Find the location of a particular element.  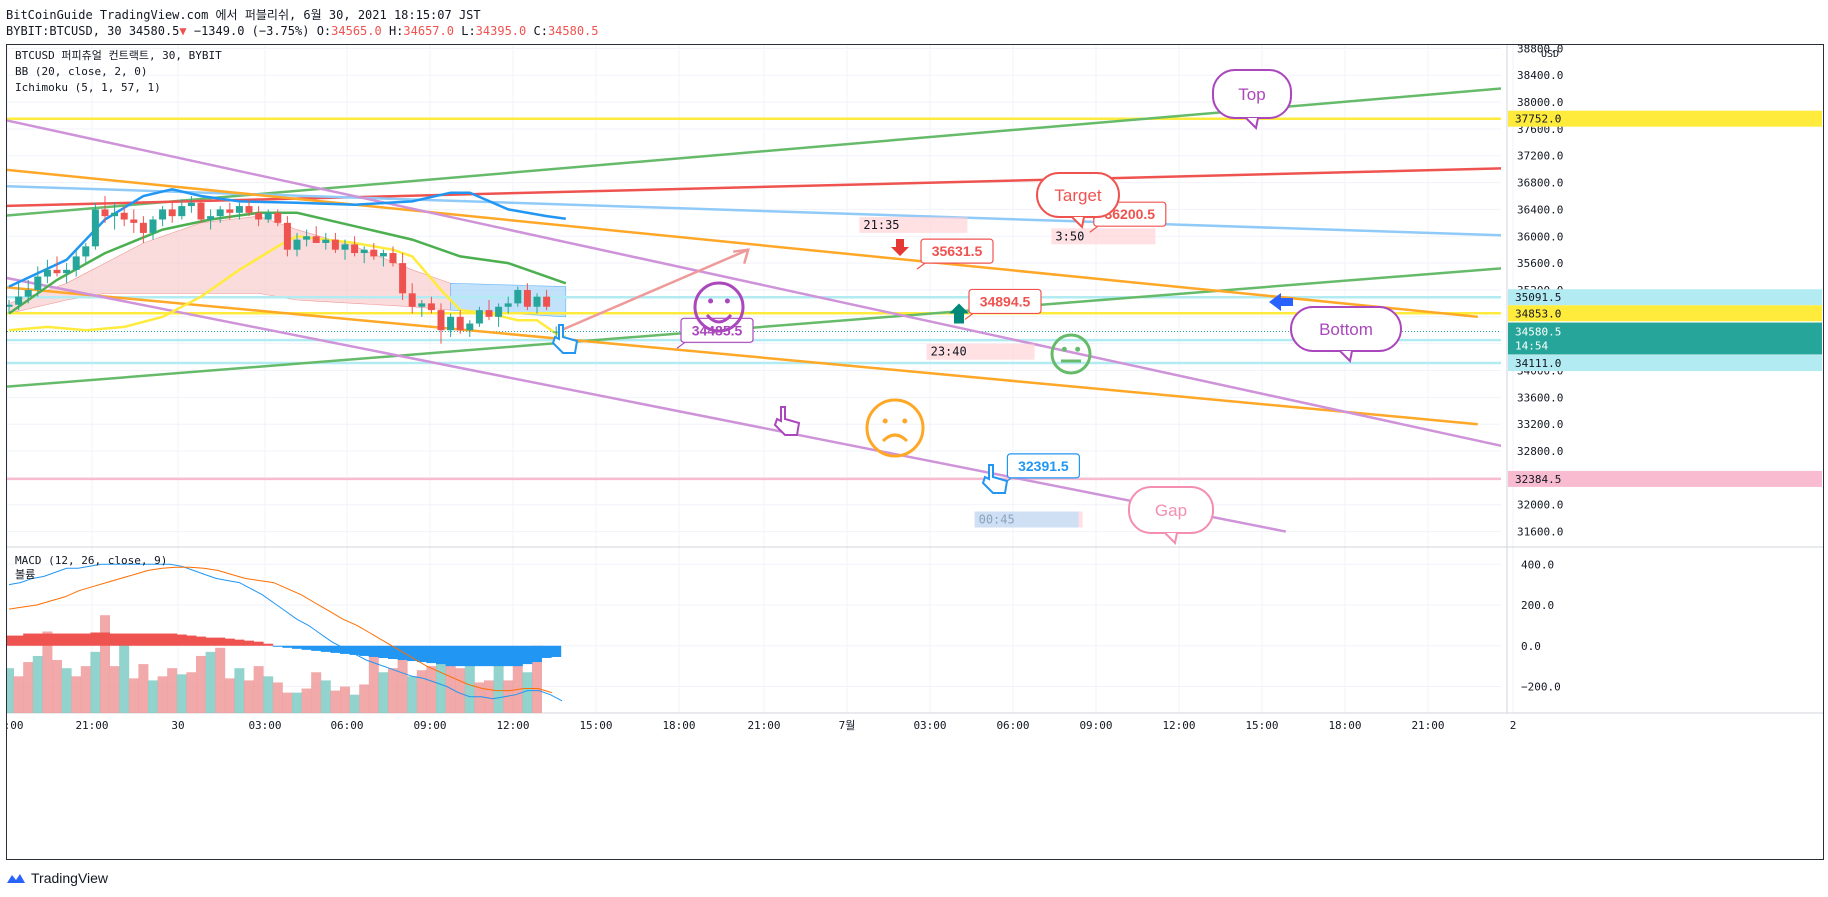

dizzy-face-icon is located at coordinates (895, 428).